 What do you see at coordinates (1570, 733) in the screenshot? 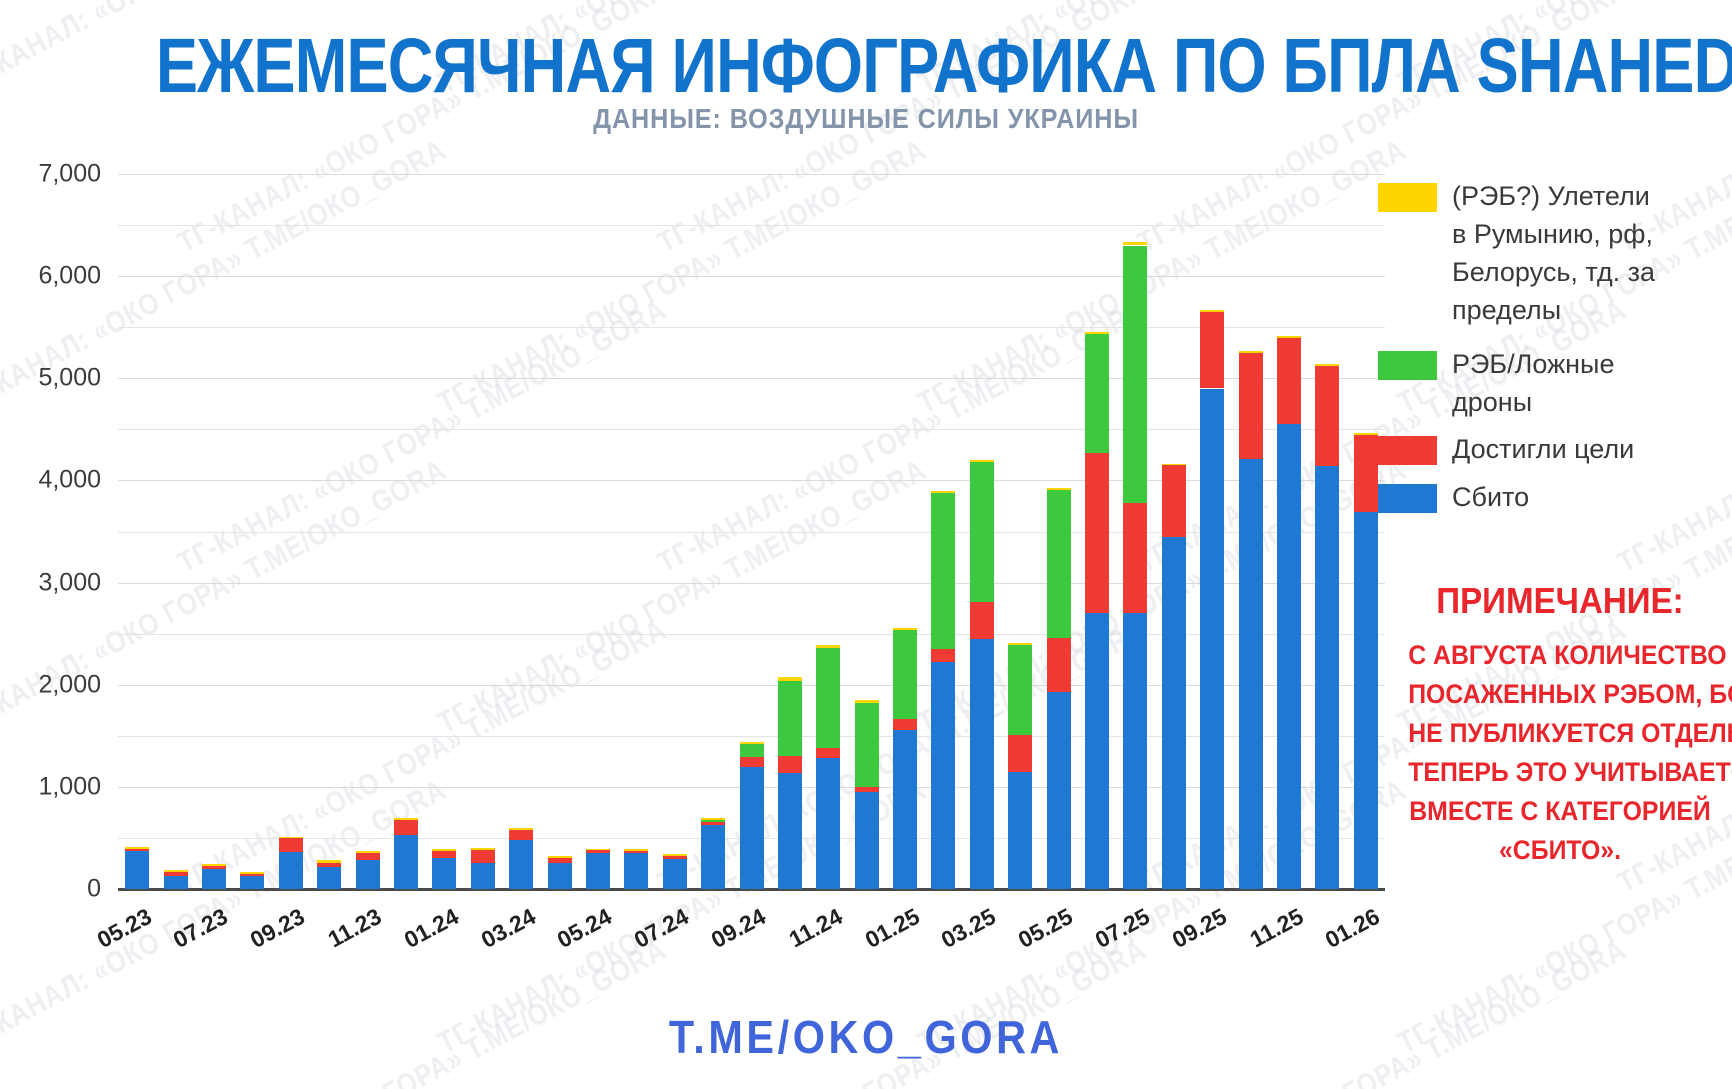
I see `note-line: НЕ ПУБЛИКУЕТСЯ ОТДЕЛЬНО -` at bounding box center [1570, 733].